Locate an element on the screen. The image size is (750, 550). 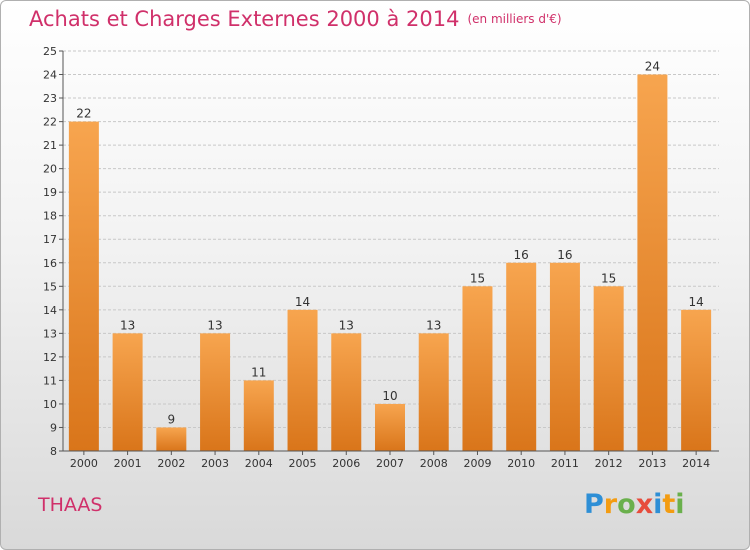
bar-2009 is located at coordinates (477, 368).